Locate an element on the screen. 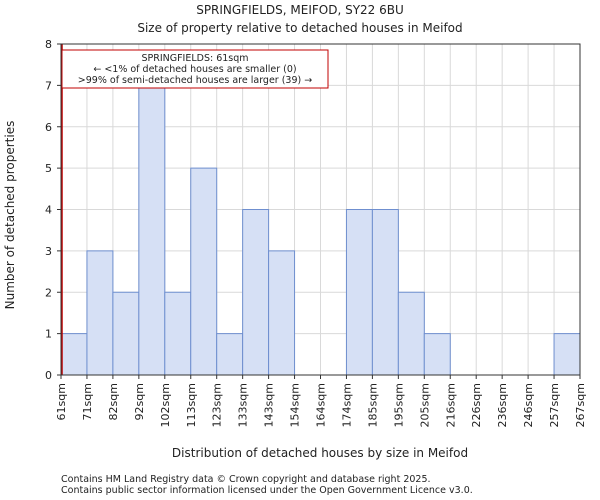 The width and height of the screenshot is (600, 500). x-tick-label-226sqm: 226sqm is located at coordinates (476, 405).